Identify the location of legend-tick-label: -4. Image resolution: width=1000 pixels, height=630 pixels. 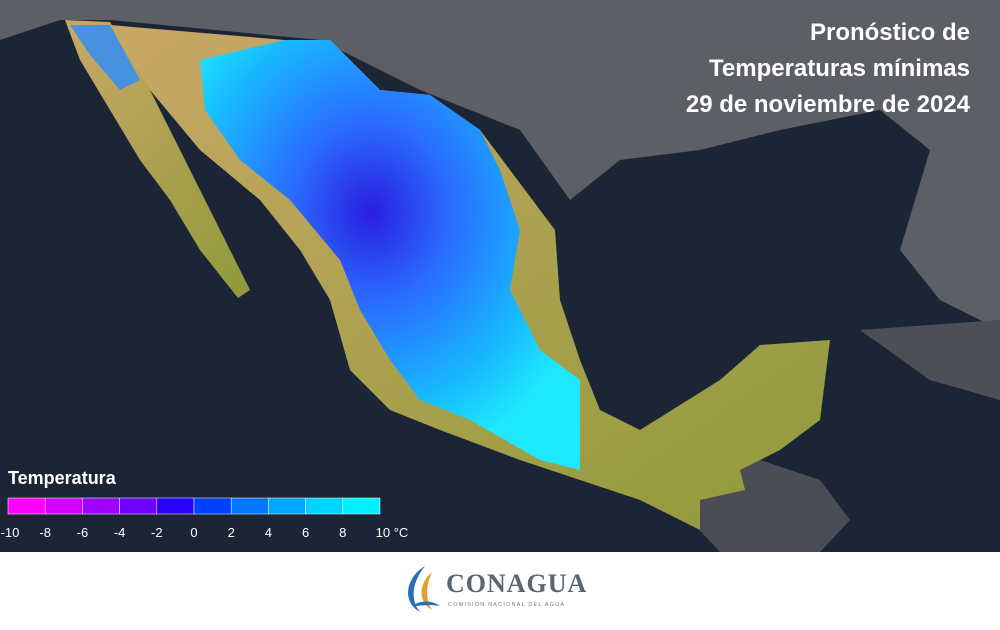
(120, 532).